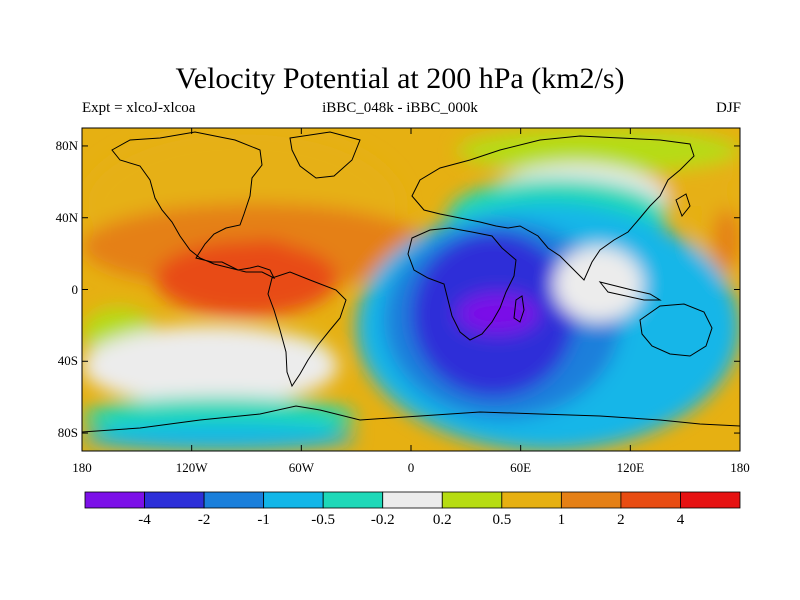 This screenshot has width=800, height=600. Describe the element at coordinates (630, 467) in the screenshot. I see `x-tick-label: 120E` at that location.